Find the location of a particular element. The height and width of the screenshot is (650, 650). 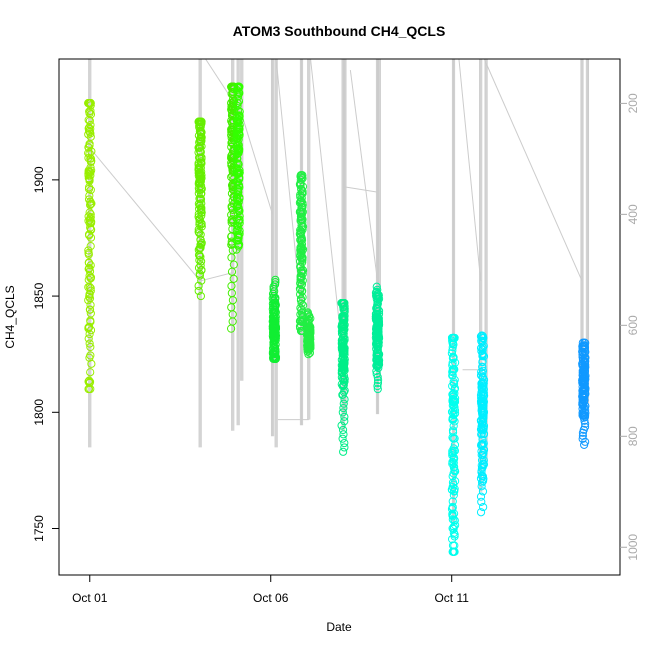

x-tick-label: Oct 06 is located at coordinates (271, 598).